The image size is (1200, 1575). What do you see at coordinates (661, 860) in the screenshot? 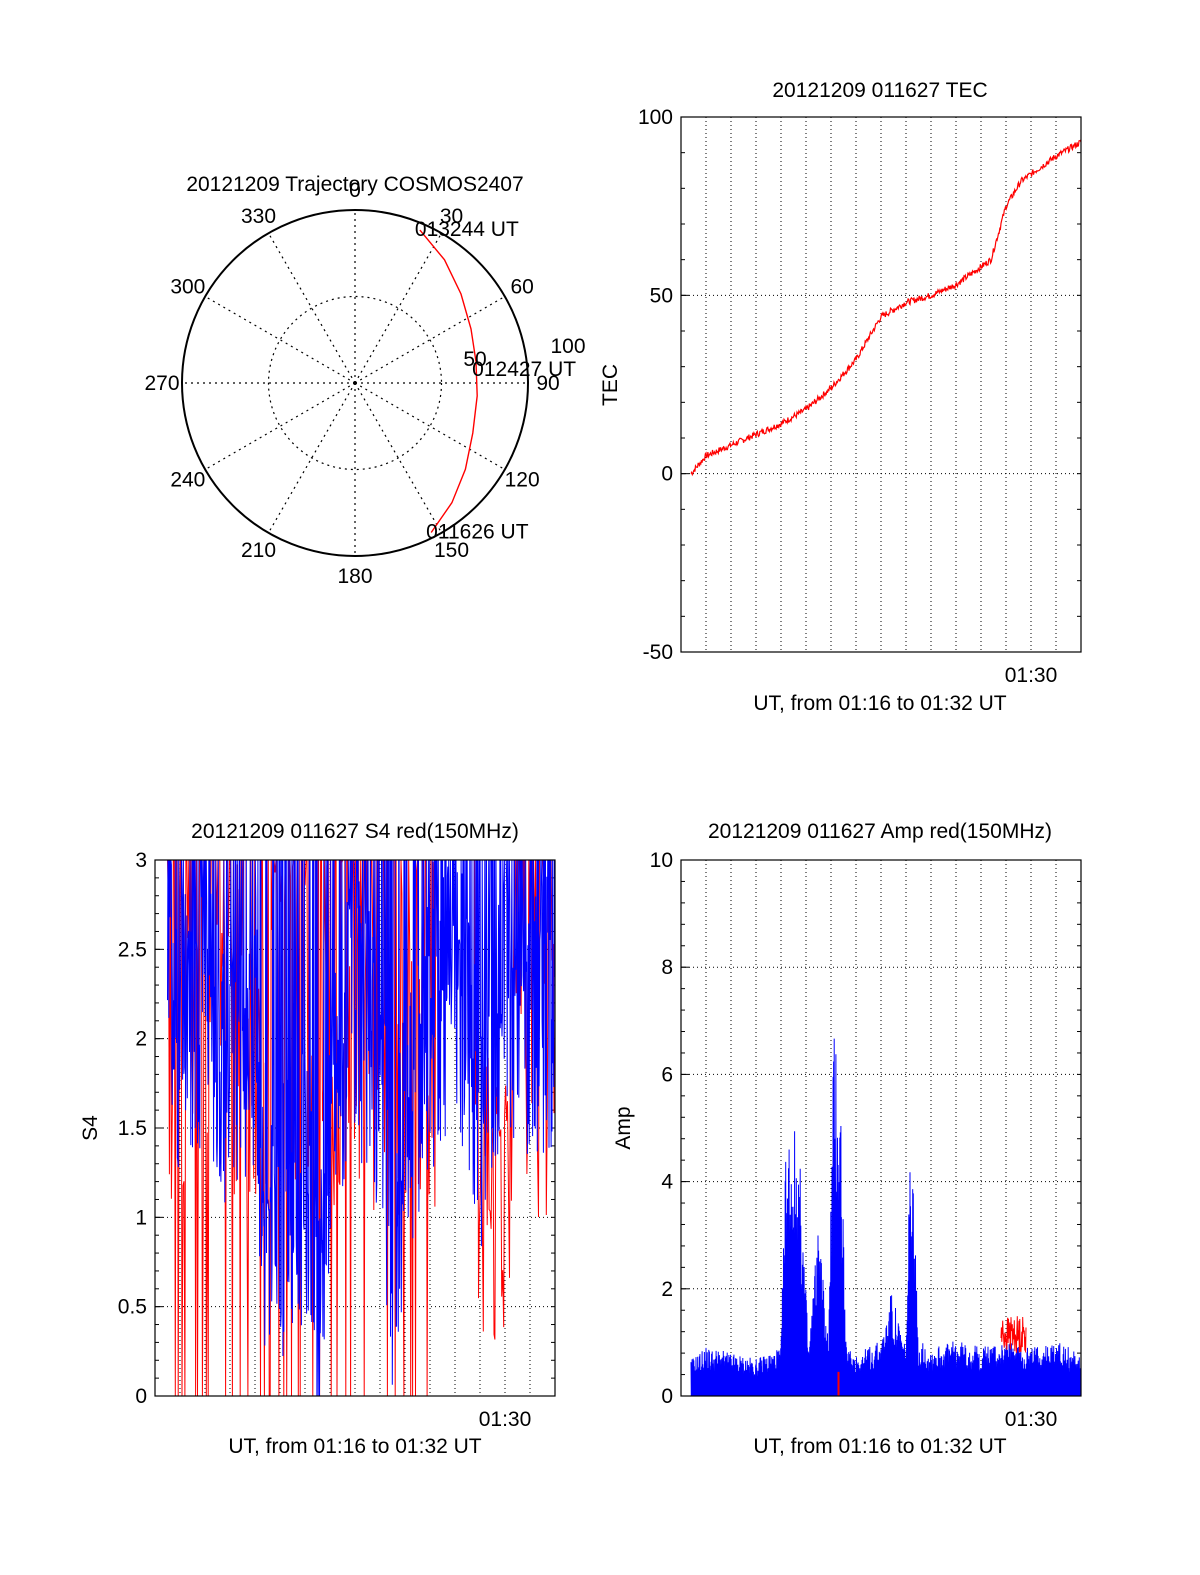
I see `amp-ytick-label: 10` at bounding box center [661, 860].